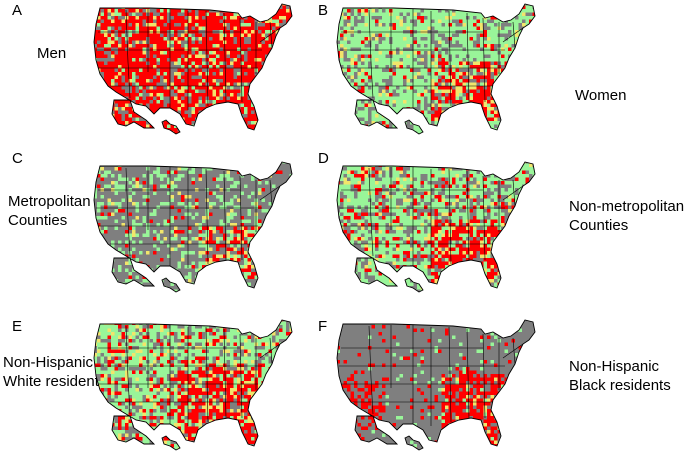 The width and height of the screenshot is (685, 463). What do you see at coordinates (627, 216) in the screenshot?
I see `panel-label-d: Non-metropolitan Counties` at bounding box center [627, 216].